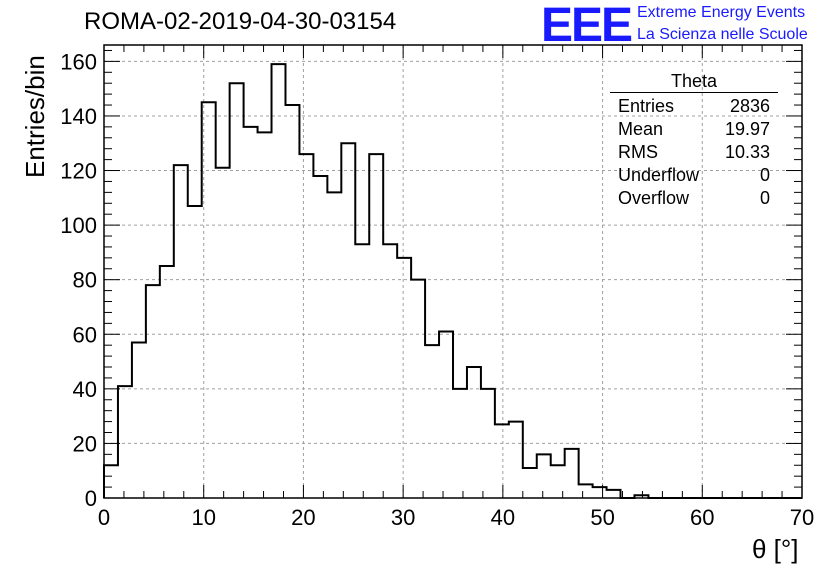 This screenshot has width=836, height=572. Describe the element at coordinates (802, 517) in the screenshot. I see `x-tick-label: 70` at that location.